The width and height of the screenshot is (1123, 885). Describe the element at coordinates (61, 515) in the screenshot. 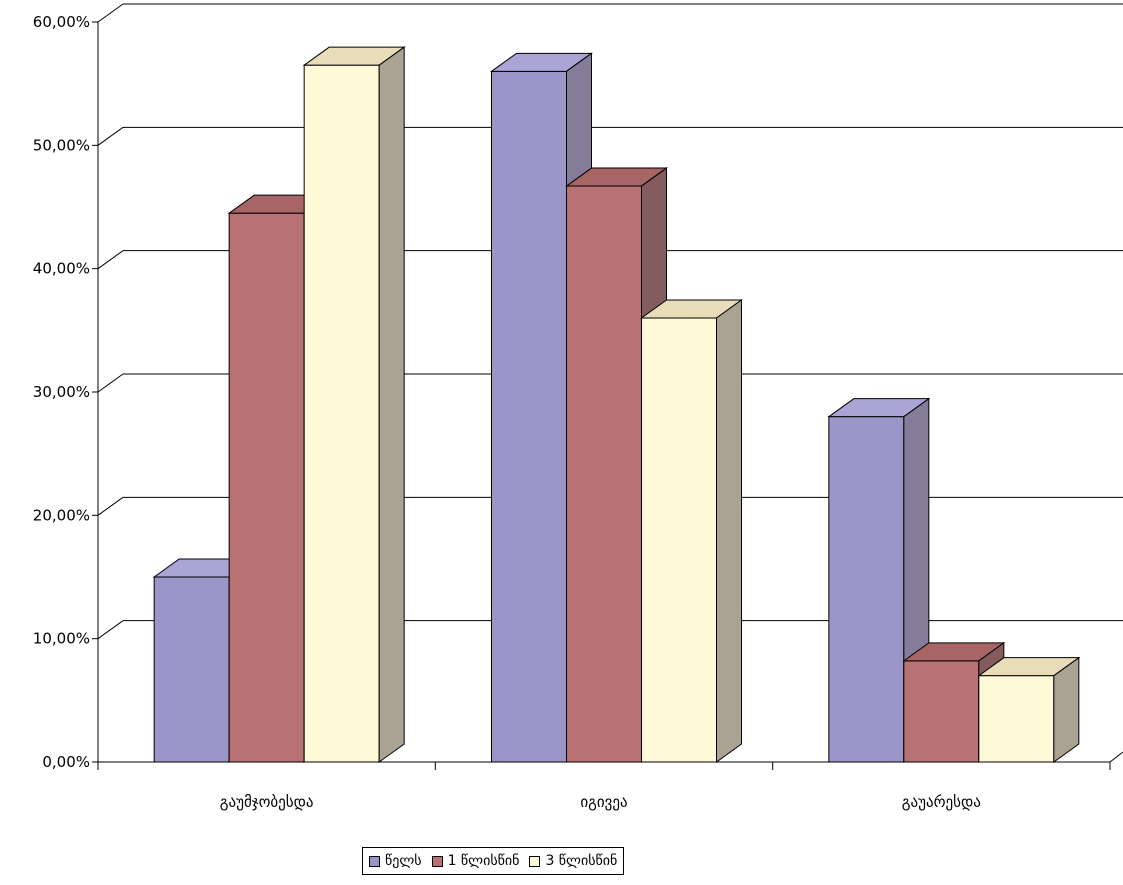

I see `ytick-label-2: 20,00%` at that location.